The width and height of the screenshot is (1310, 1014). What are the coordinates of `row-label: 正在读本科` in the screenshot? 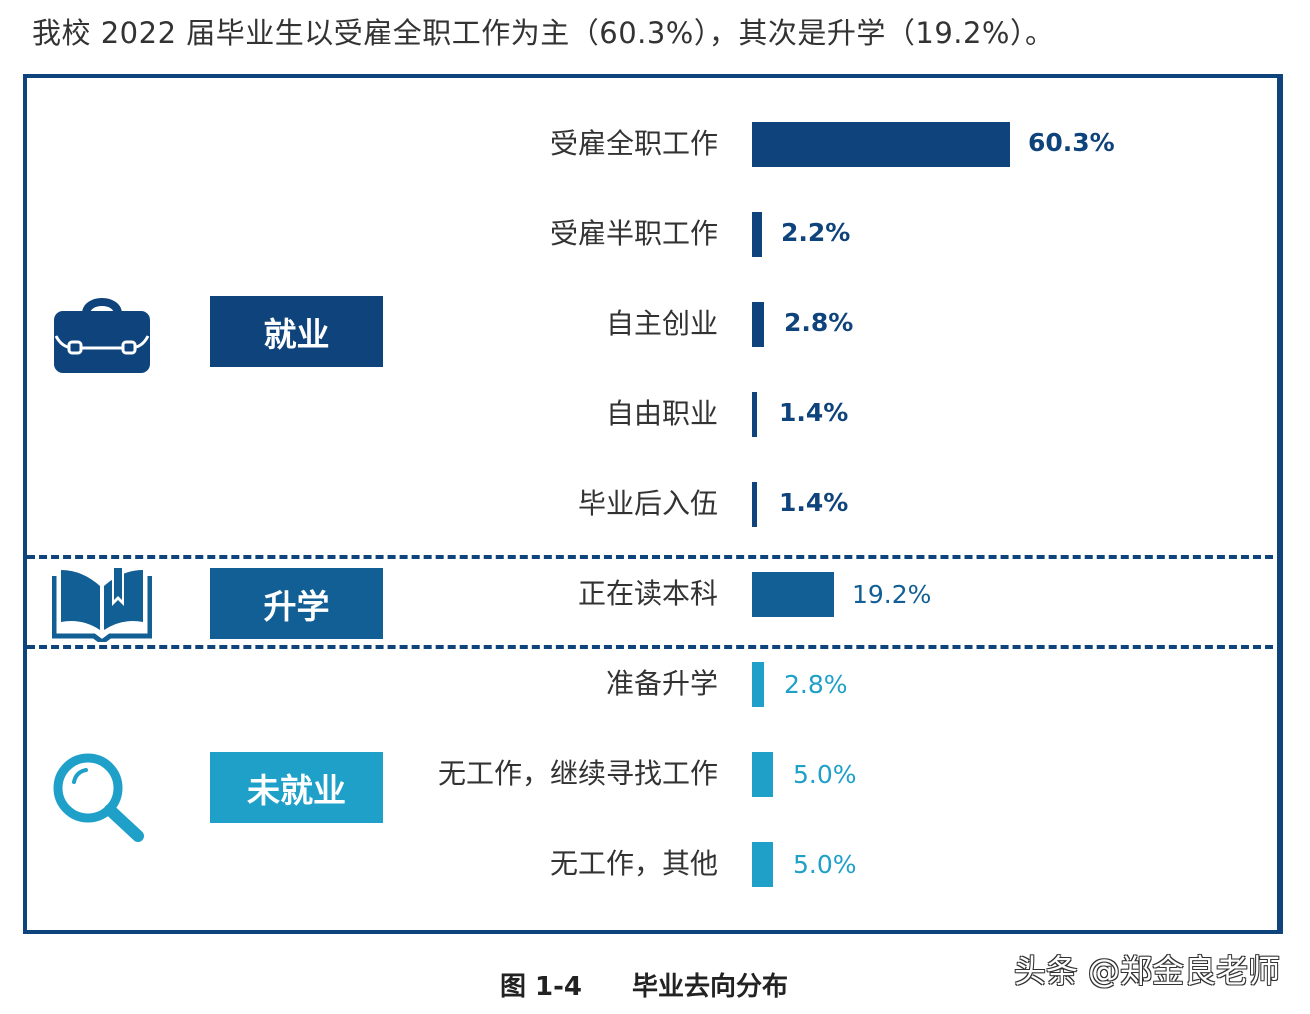 It's located at (647, 593).